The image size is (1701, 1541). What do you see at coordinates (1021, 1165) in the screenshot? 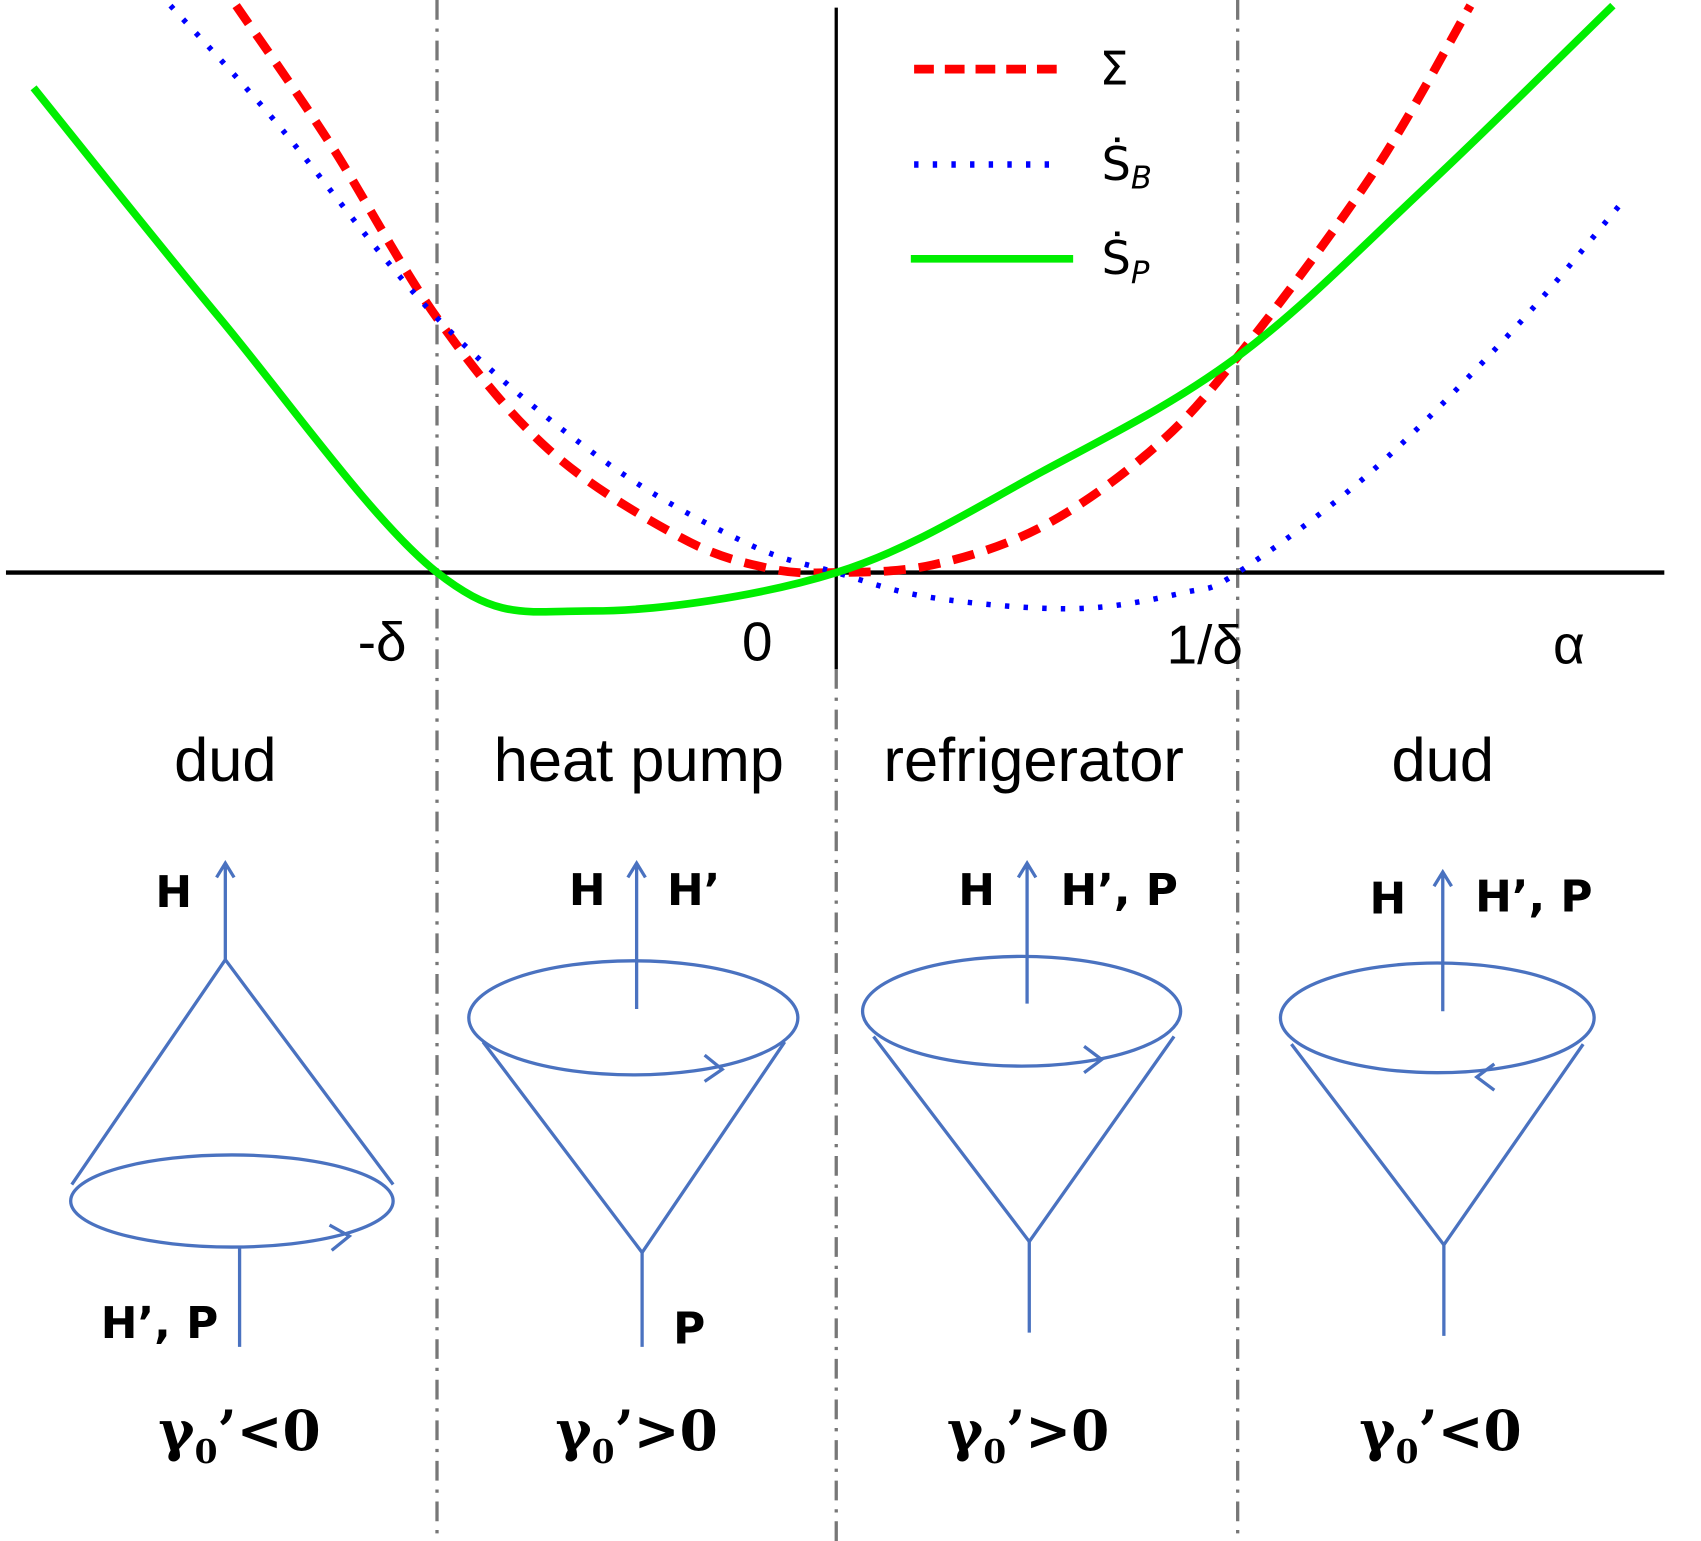
I see `cone-diagram-refrigerator: H H’, P γ0’>0` at bounding box center [1021, 1165].